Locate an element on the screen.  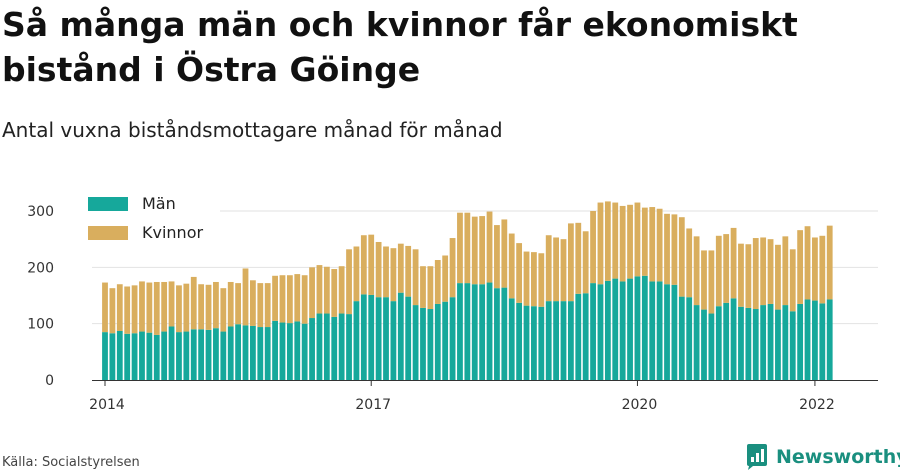
legend-swatch-men is located at coordinates (108, 204).